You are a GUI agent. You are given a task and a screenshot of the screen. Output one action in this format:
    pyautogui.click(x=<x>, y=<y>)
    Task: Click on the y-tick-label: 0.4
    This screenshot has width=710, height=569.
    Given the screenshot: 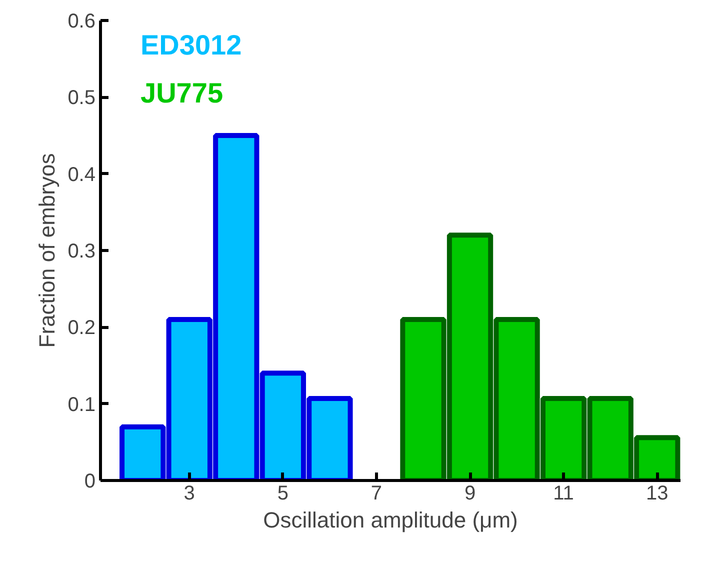 What is the action you would take?
    pyautogui.click(x=82, y=175)
    